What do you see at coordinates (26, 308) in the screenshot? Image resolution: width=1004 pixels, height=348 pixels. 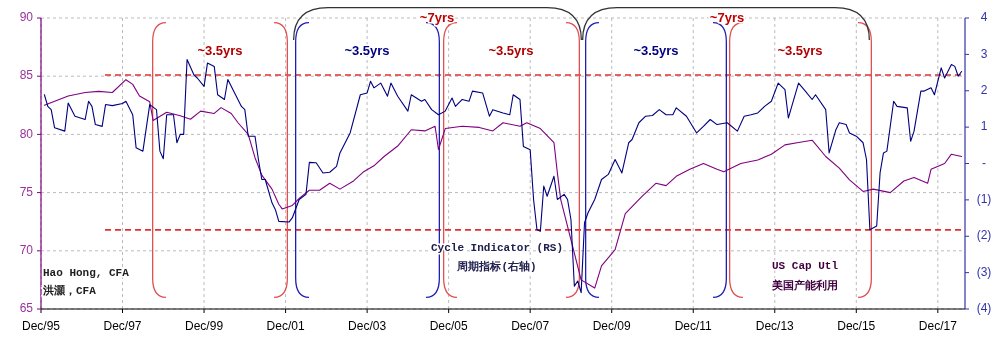 I see `y-tick-label: 65` at bounding box center [26, 308].